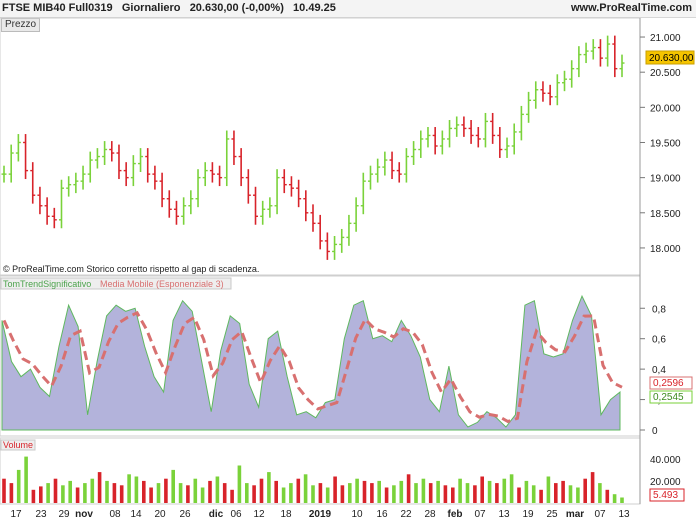 Image resolution: width=696 pixels, height=522 pixels. What do you see at coordinates (162, 284) in the screenshot?
I see `indicator-tag-ma: Media Mobile (Esponenziale 3)` at bounding box center [162, 284].